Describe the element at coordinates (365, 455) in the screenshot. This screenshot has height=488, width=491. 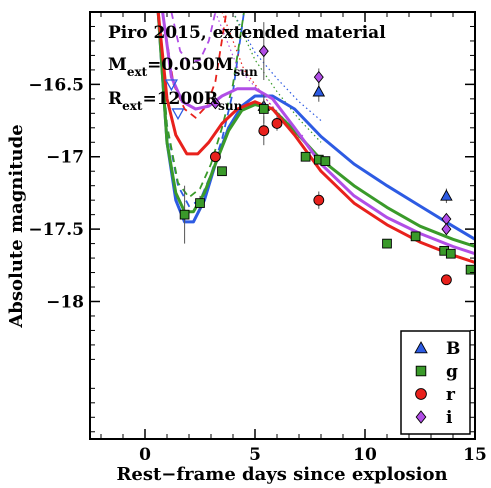
I see `x-tick-label: 10` at that location.